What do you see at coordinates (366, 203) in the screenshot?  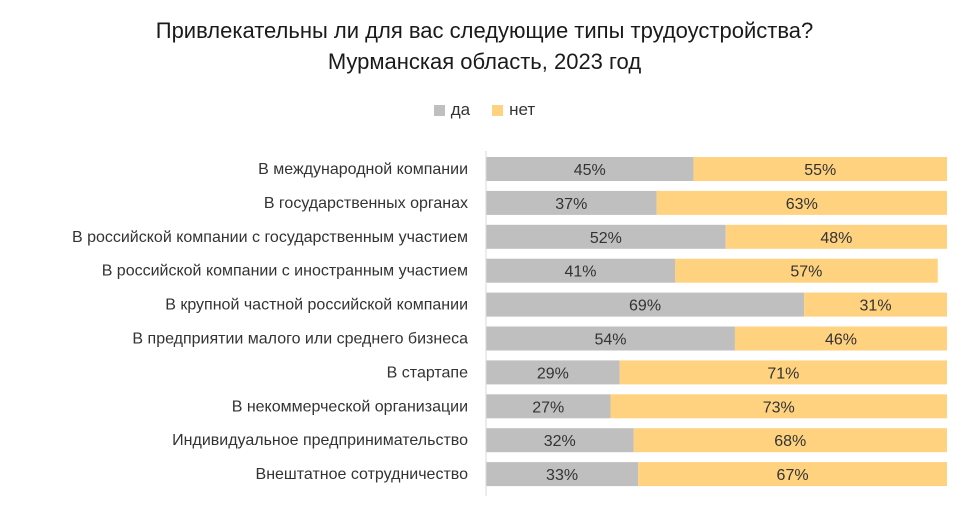 I see `category-label: В государственных органах` at bounding box center [366, 203].